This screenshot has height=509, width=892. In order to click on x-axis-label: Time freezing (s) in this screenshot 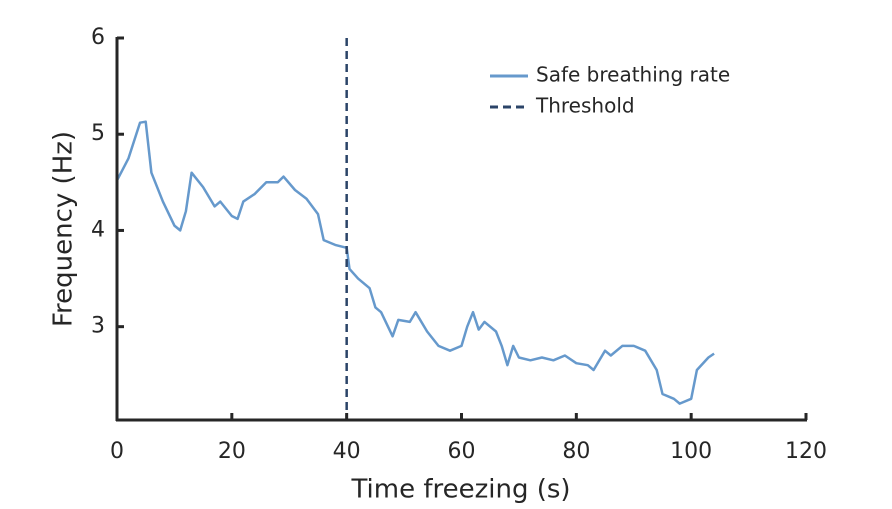, I will do `click(460, 490)`.